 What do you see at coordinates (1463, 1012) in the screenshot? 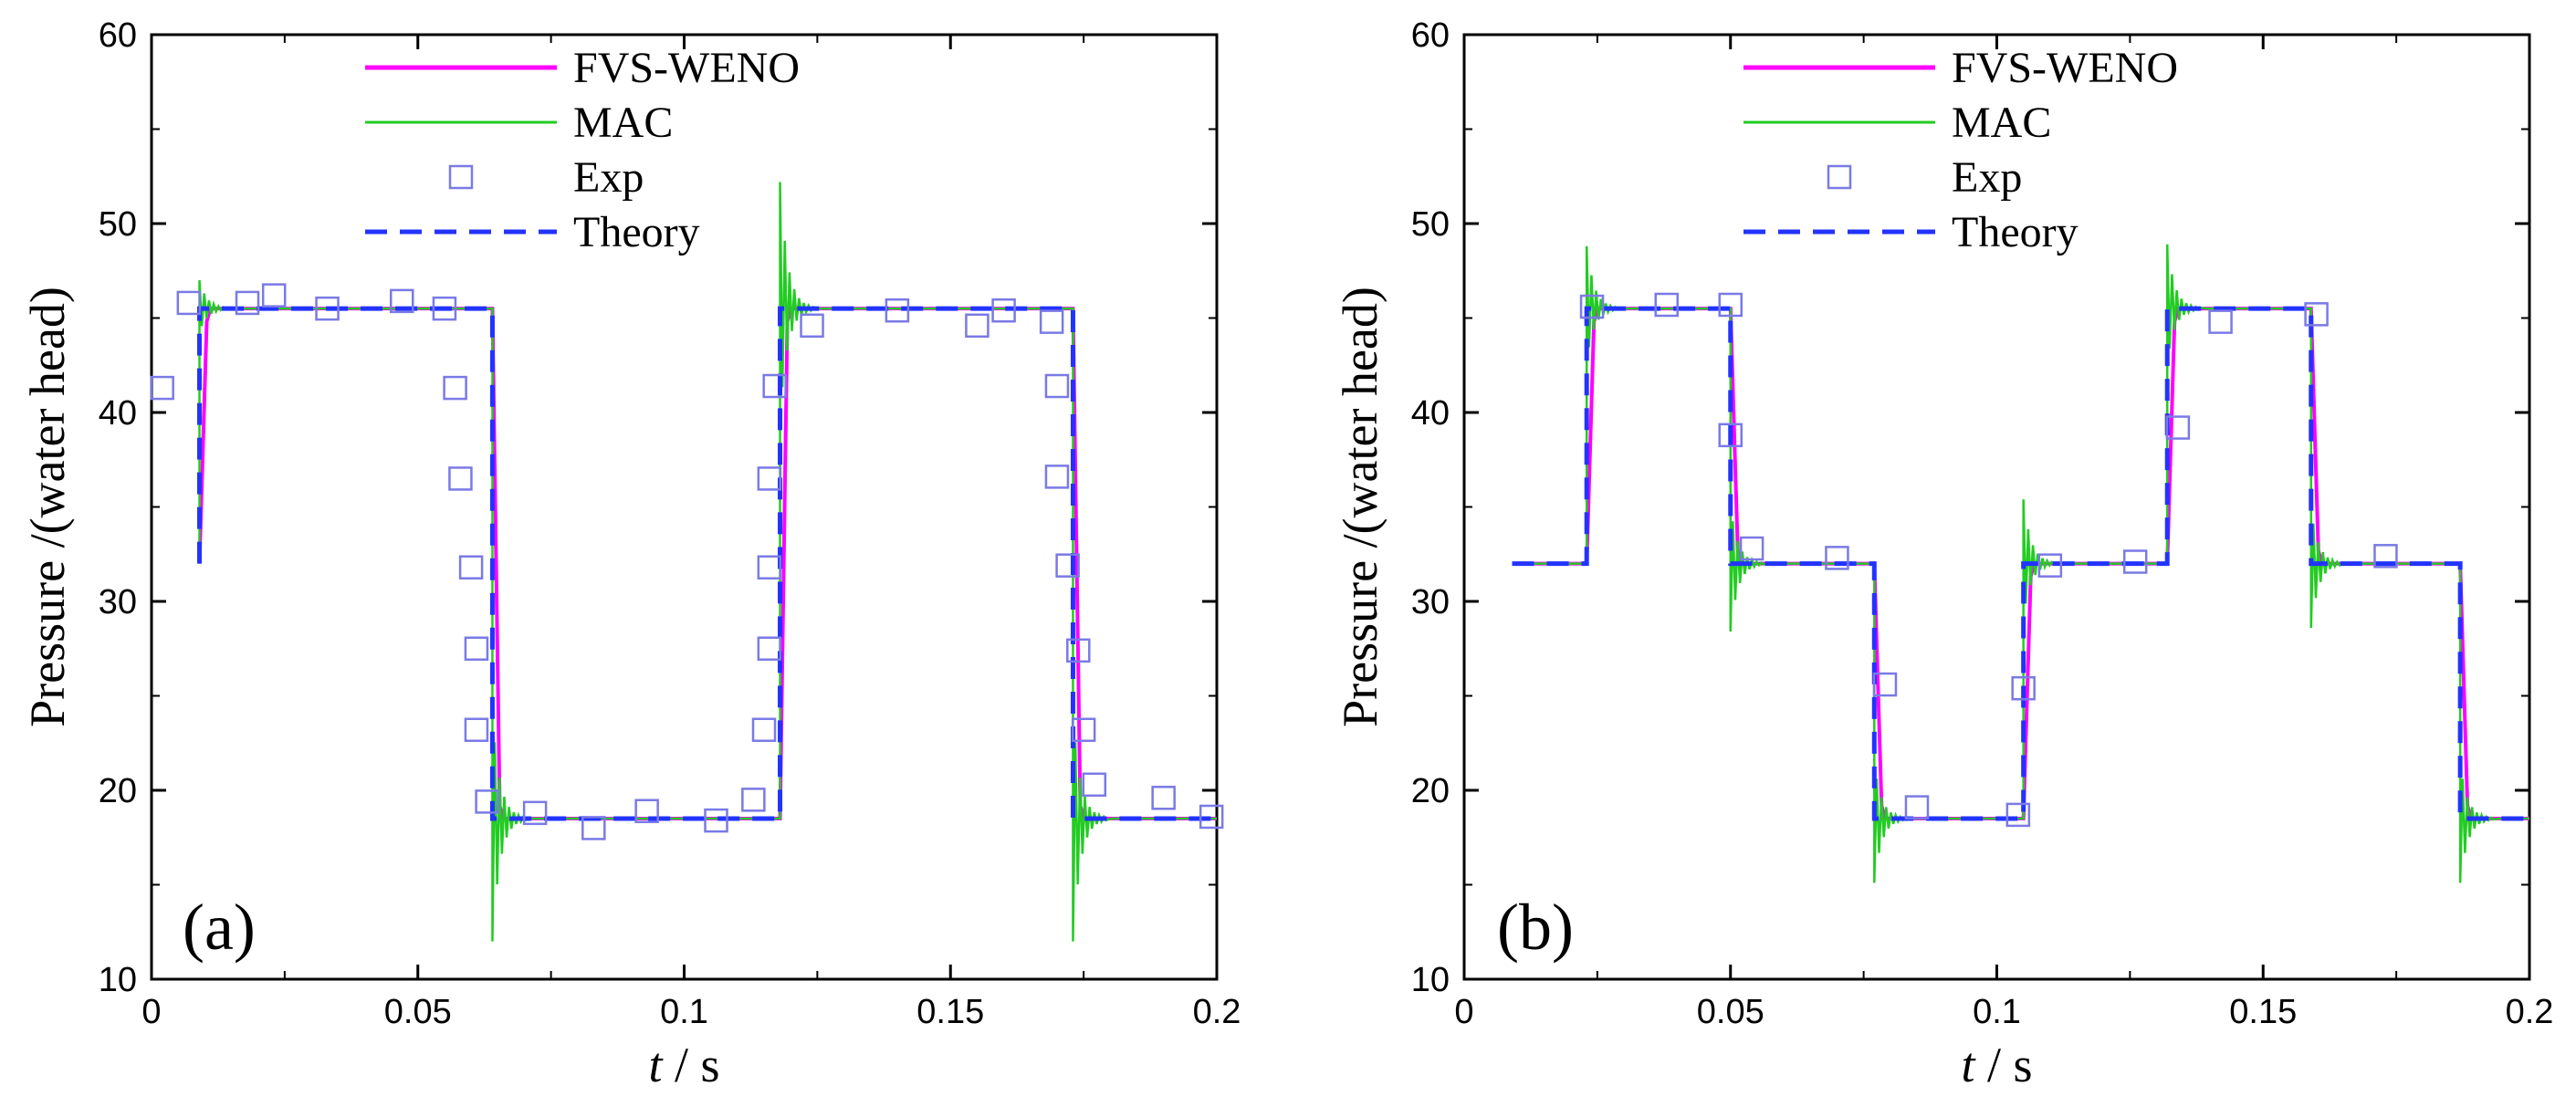
I see `x-tick-label-b: 0` at bounding box center [1463, 1012].